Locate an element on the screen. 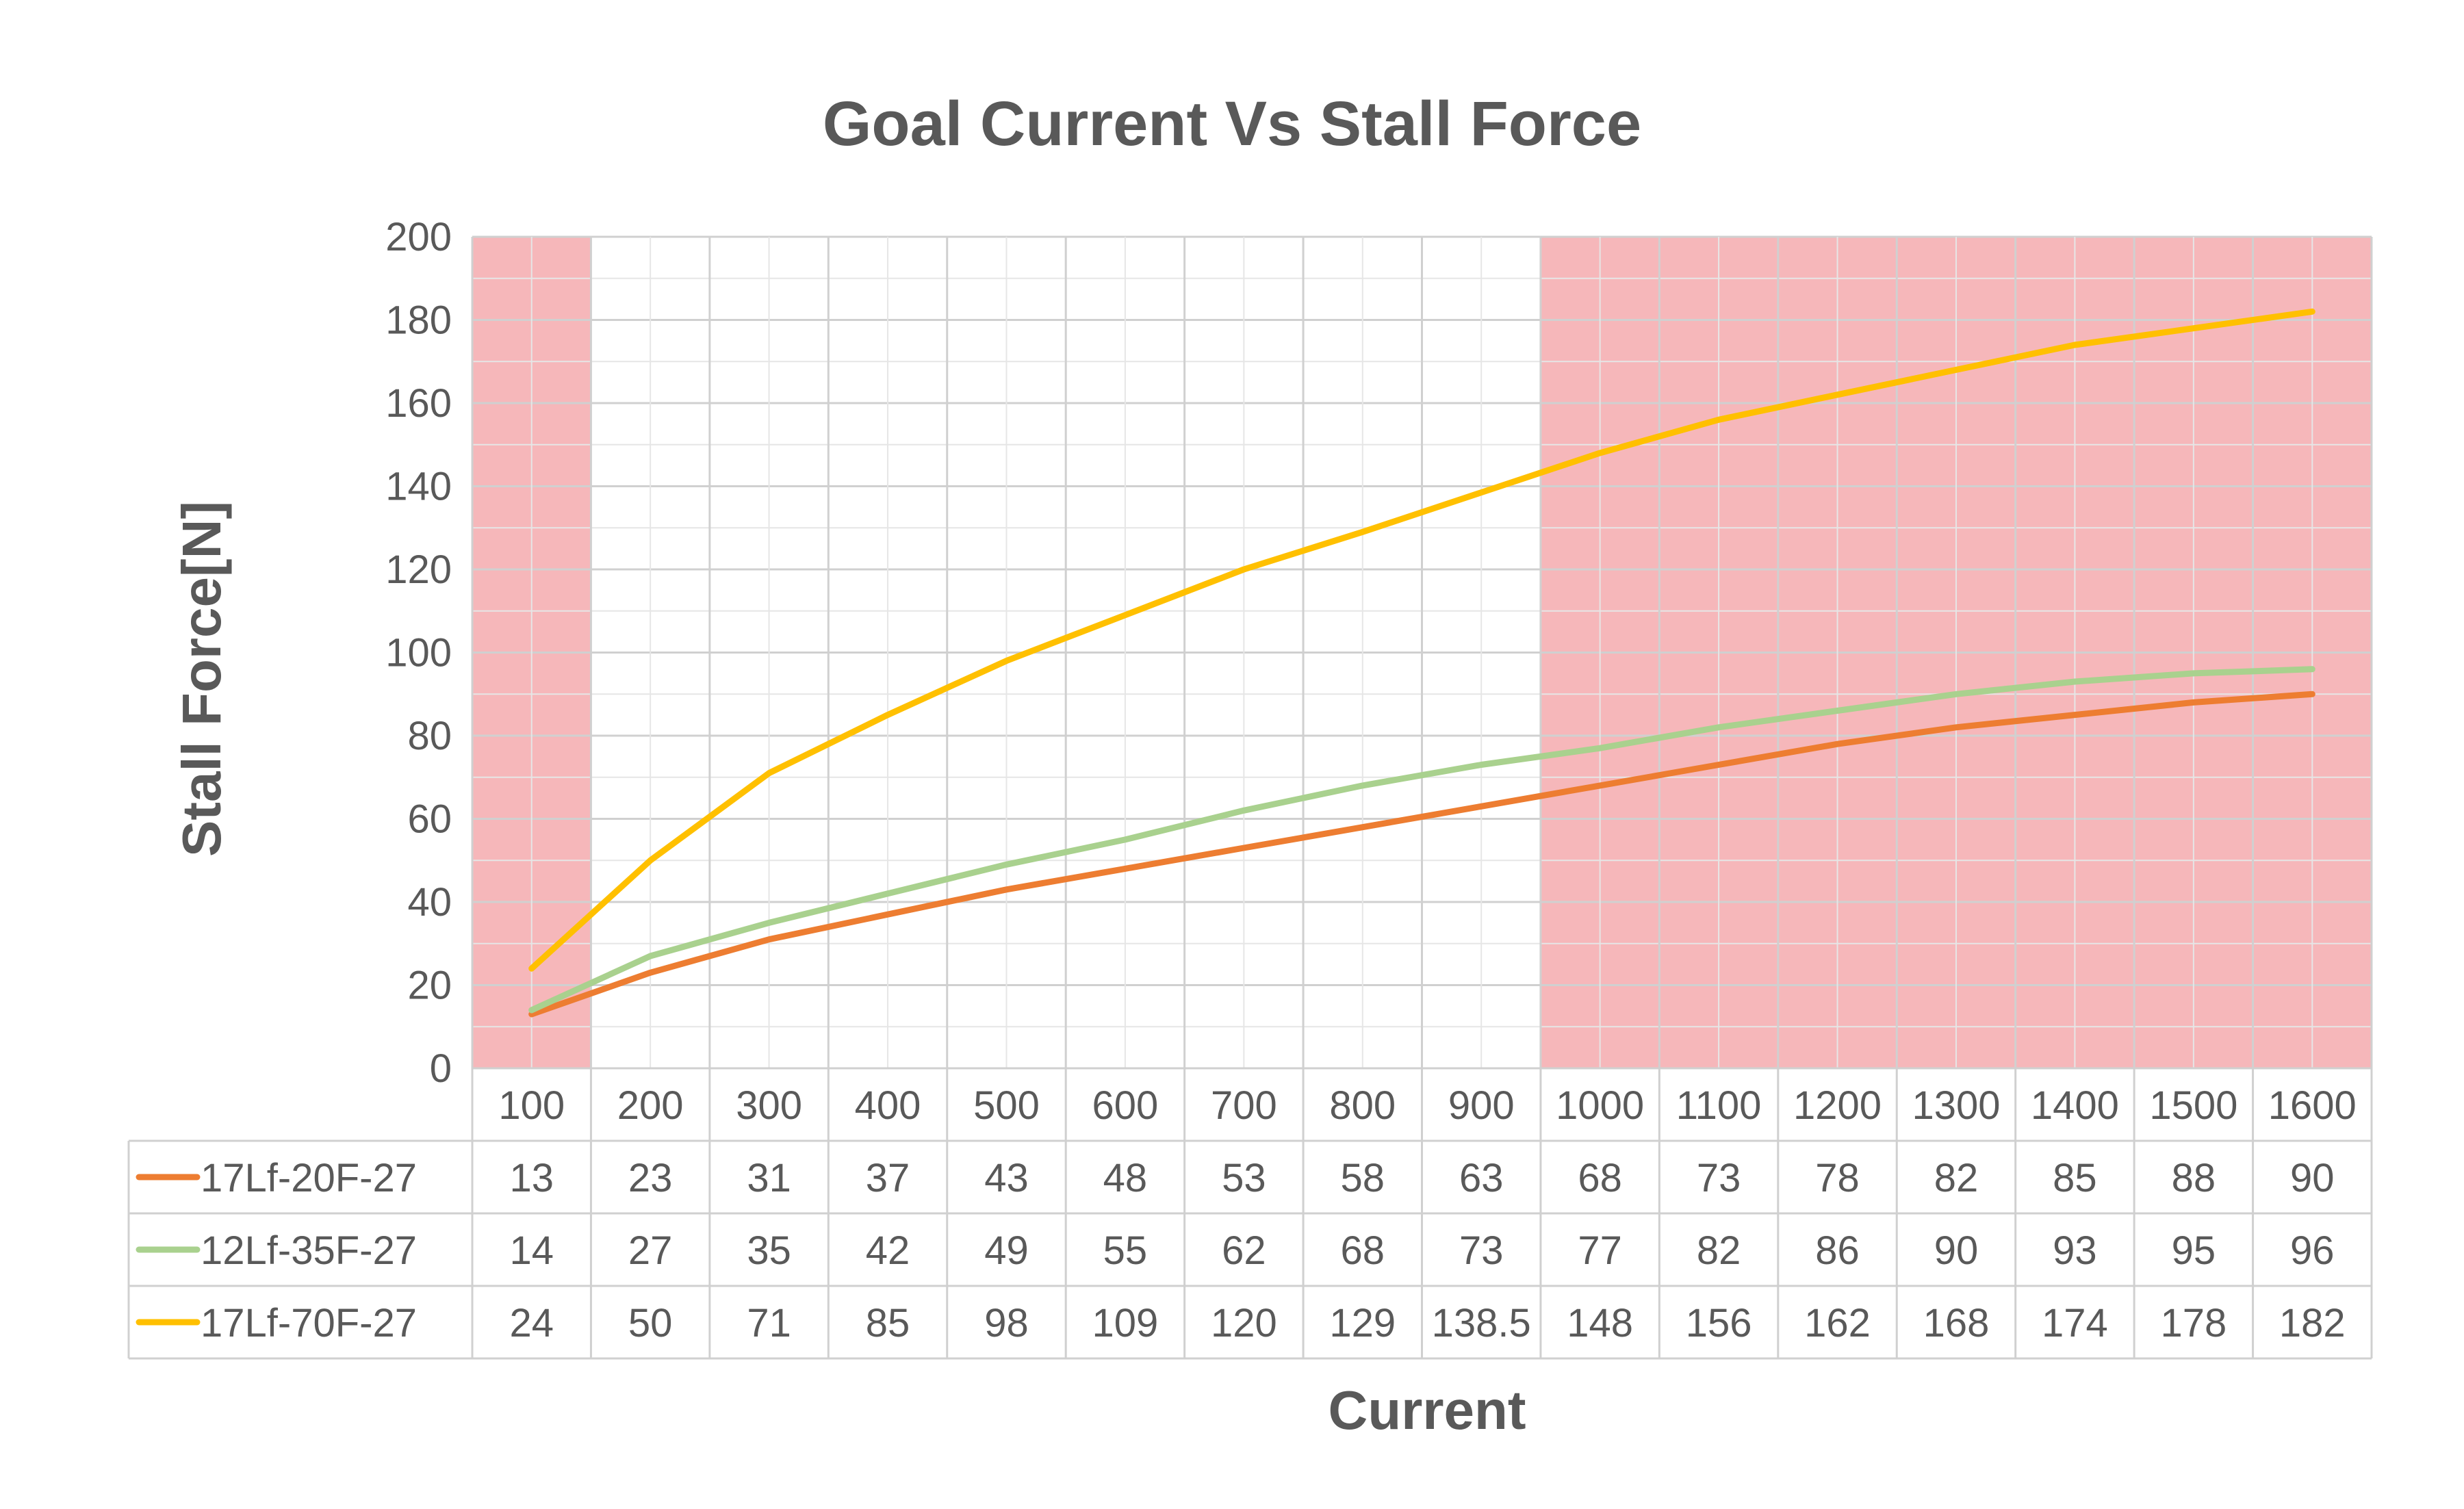  y-axis: 0 20 40 60 80 100 120 140 160 180 200 is located at coordinates (418, 653).